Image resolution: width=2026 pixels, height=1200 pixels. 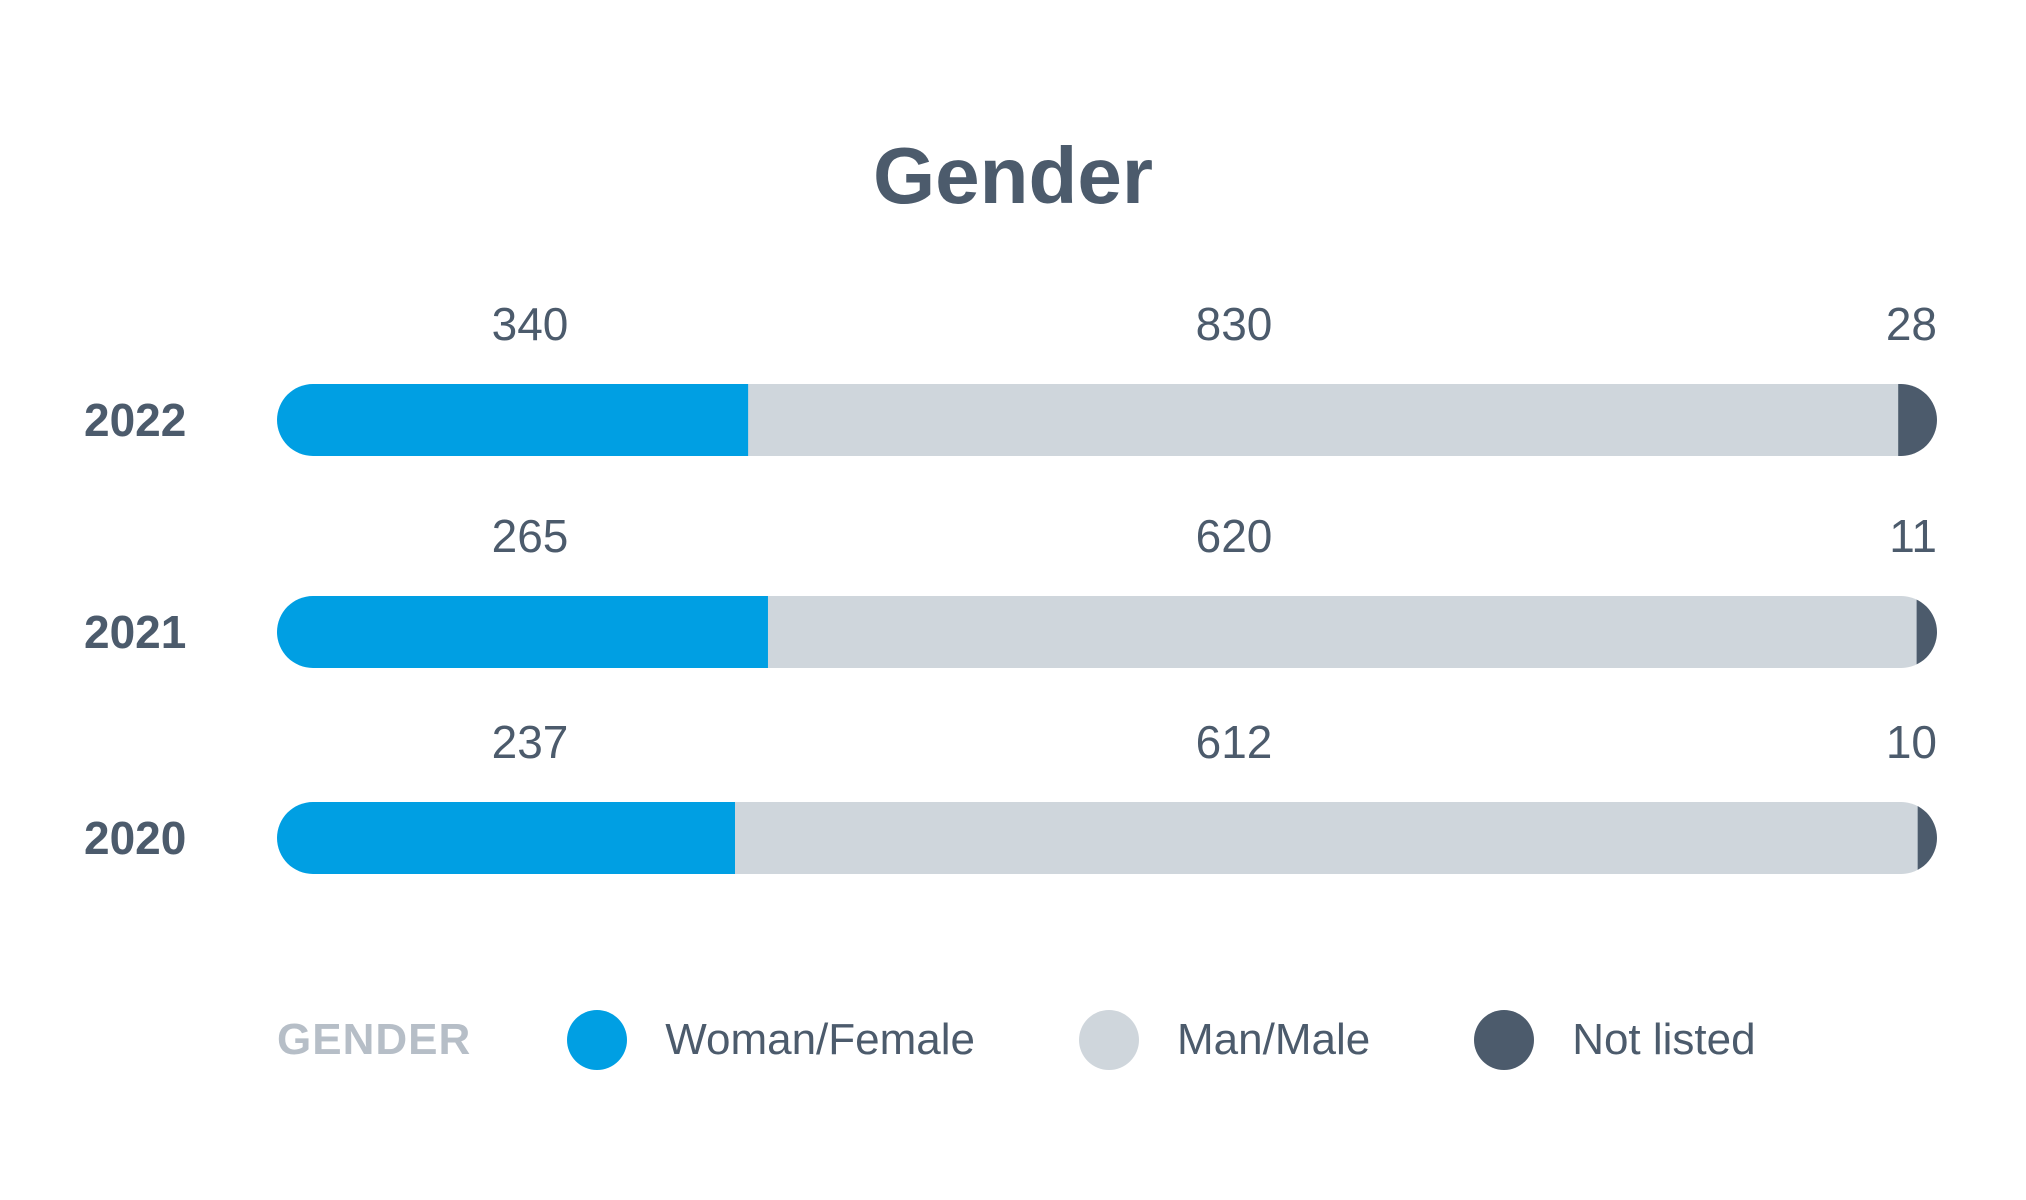 I want to click on legend-item-man-male: Man/Male, so click(x=1224, y=1040).